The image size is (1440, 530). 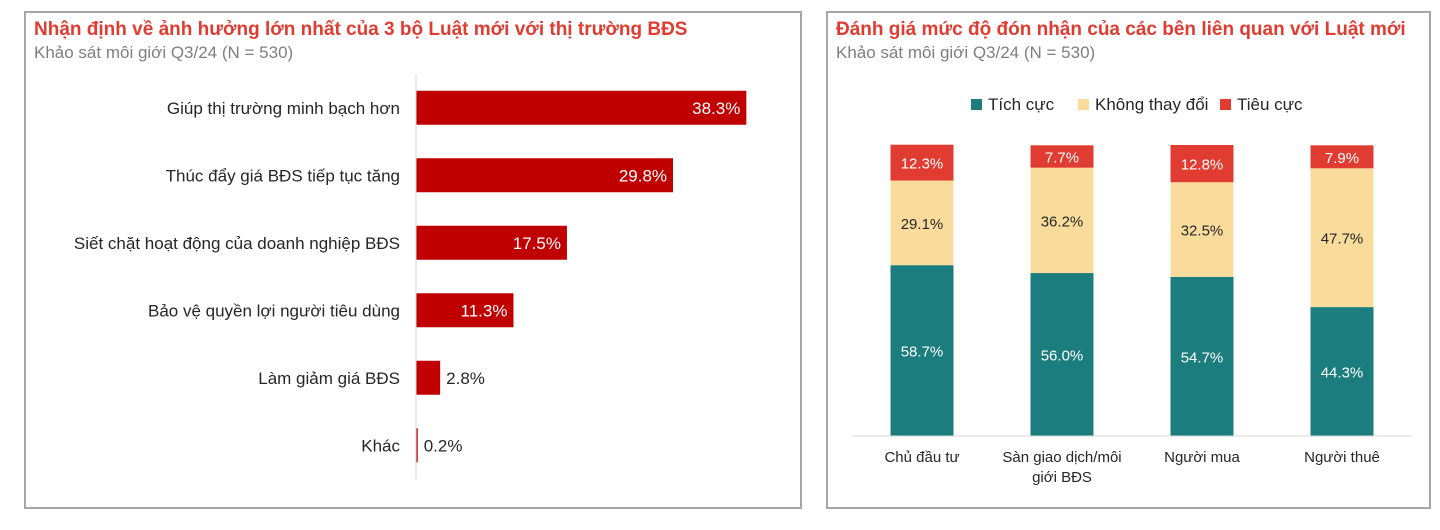 I want to click on segment-label: 36.2%, so click(x=1062, y=221).